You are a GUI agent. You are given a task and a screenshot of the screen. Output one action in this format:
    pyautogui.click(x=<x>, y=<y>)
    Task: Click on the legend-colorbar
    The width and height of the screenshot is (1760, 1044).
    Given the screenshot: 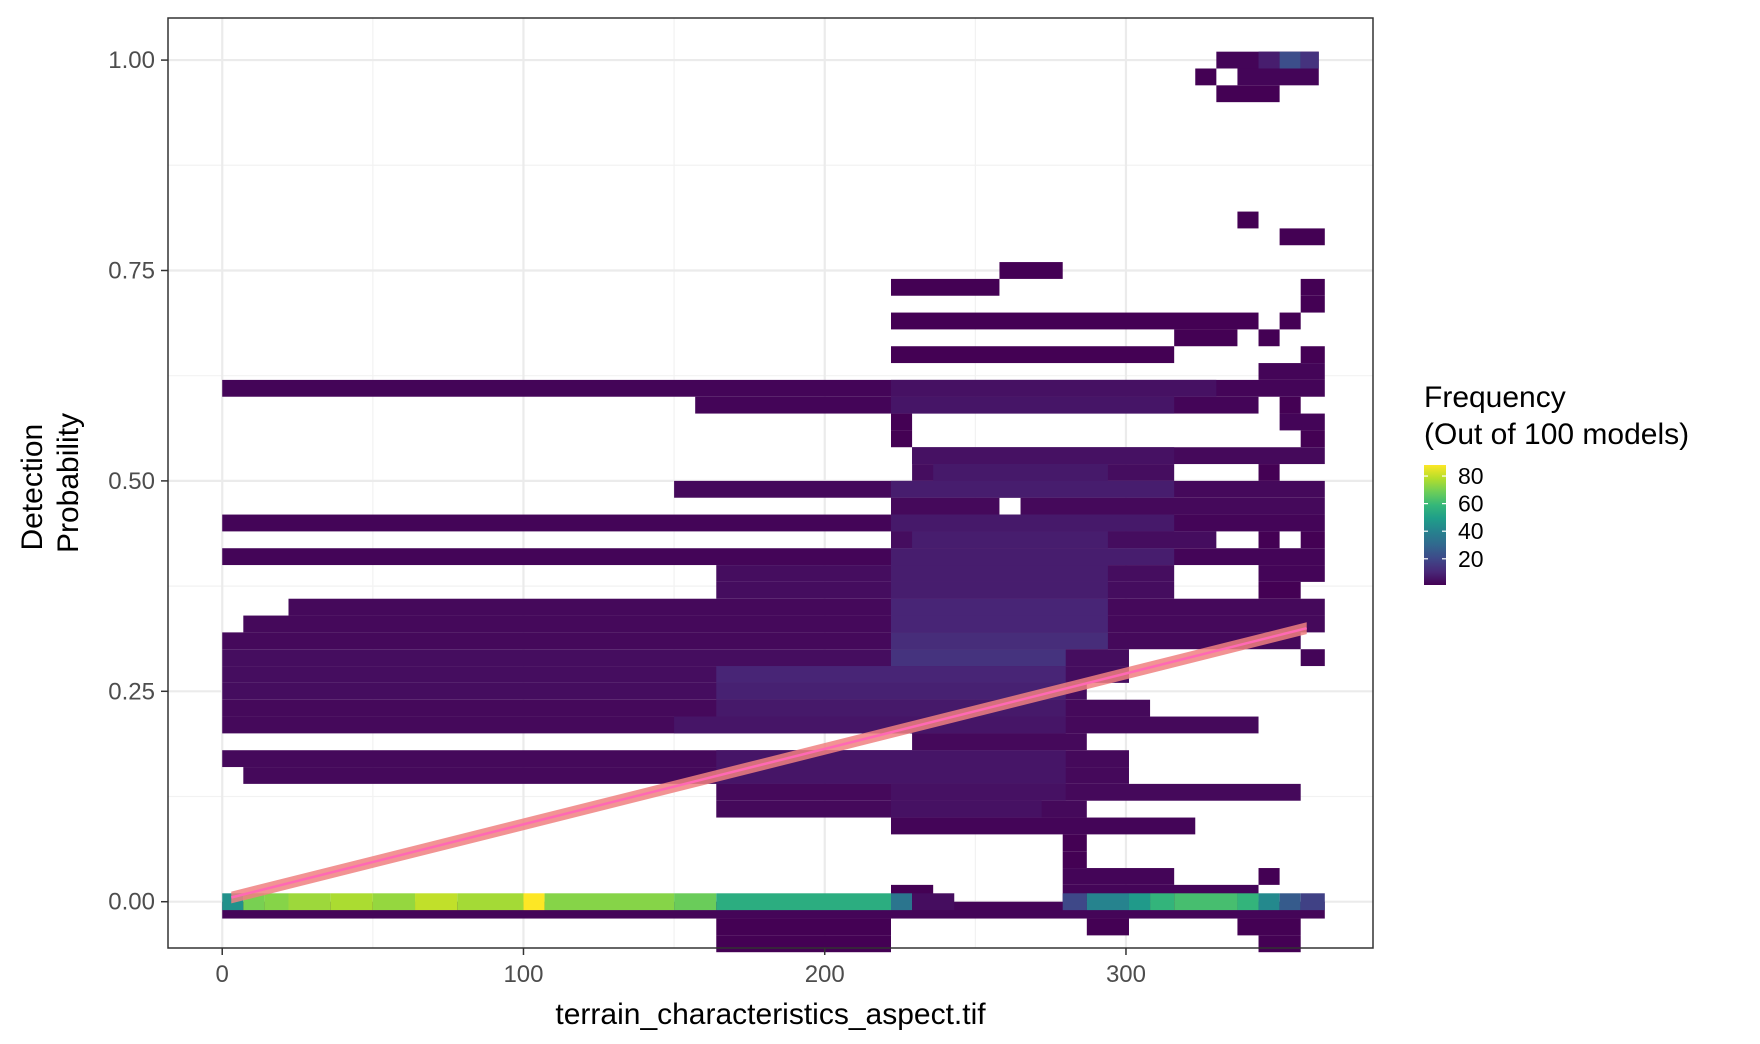 What is the action you would take?
    pyautogui.click(x=1435, y=525)
    